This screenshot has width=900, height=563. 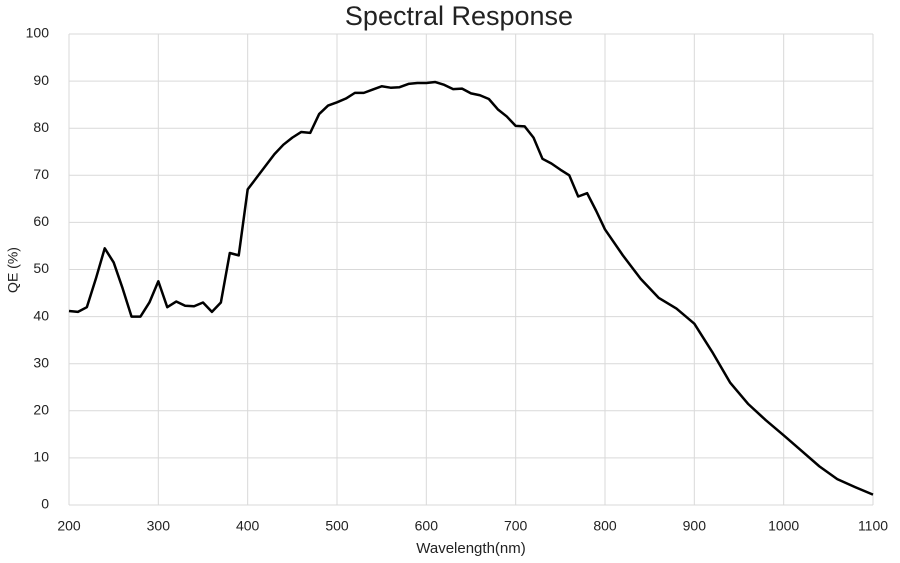 What do you see at coordinates (873, 526) in the screenshot?
I see `x-tick-label: 1100` at bounding box center [873, 526].